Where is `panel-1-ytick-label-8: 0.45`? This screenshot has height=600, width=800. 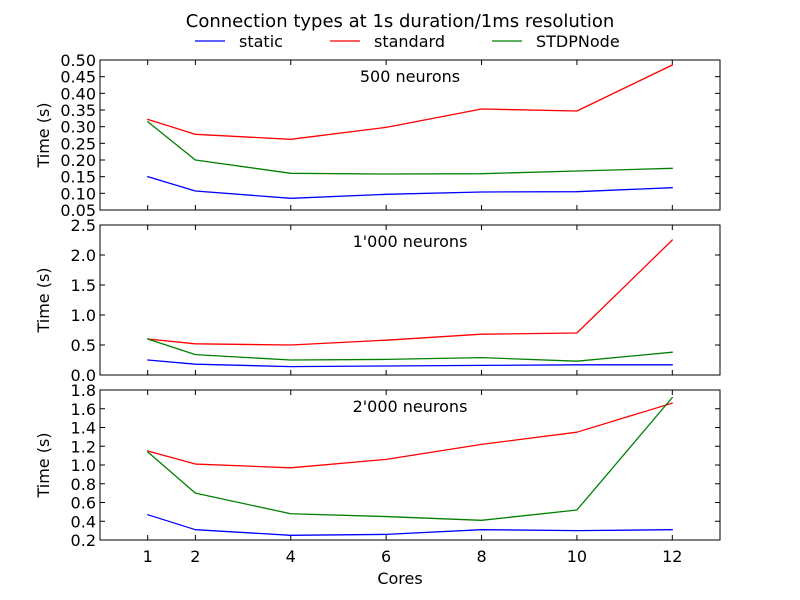
panel-1-ytick-label-8: 0.45 is located at coordinates (78, 77).